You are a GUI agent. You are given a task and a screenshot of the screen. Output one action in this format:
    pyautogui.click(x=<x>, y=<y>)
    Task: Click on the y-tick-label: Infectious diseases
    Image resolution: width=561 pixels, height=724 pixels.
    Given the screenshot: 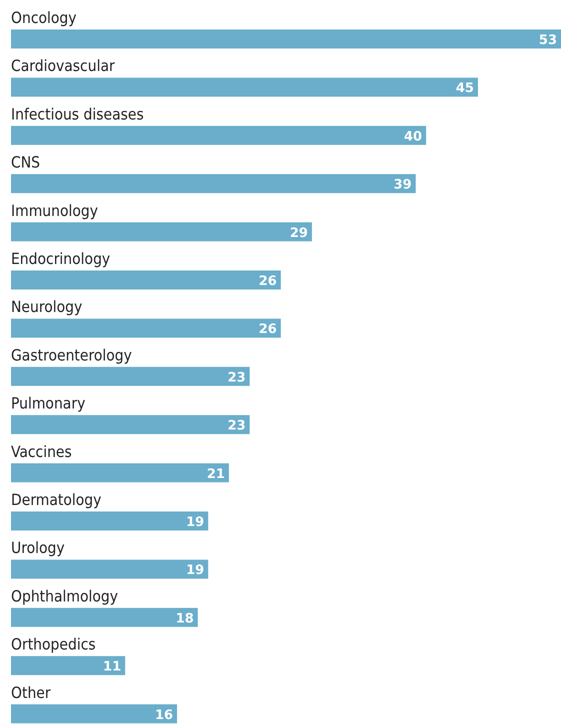 What is the action you would take?
    pyautogui.click(x=77, y=114)
    